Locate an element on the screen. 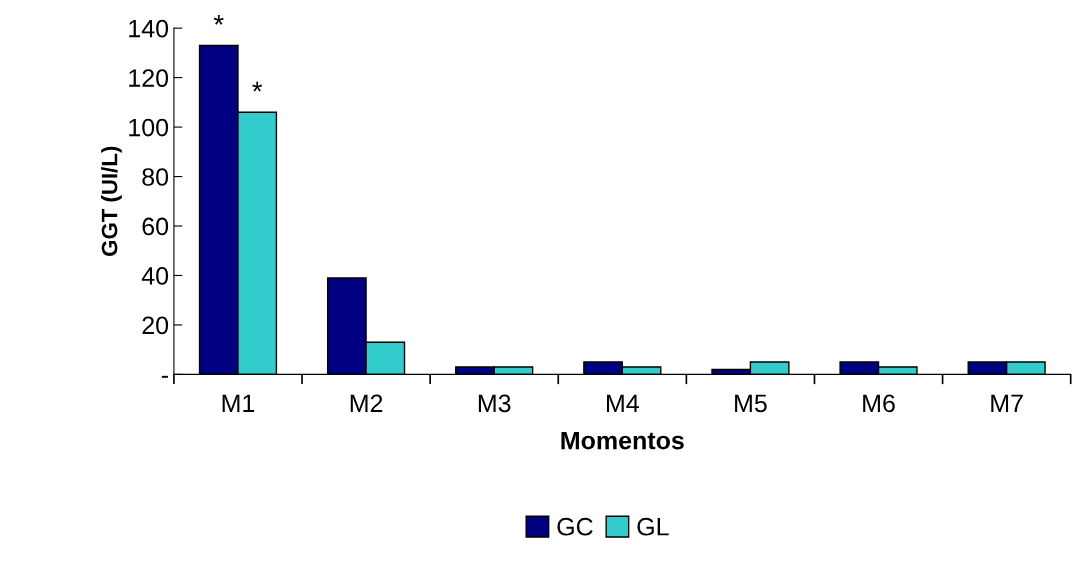  y-tick-label: 20 is located at coordinates (155, 325).